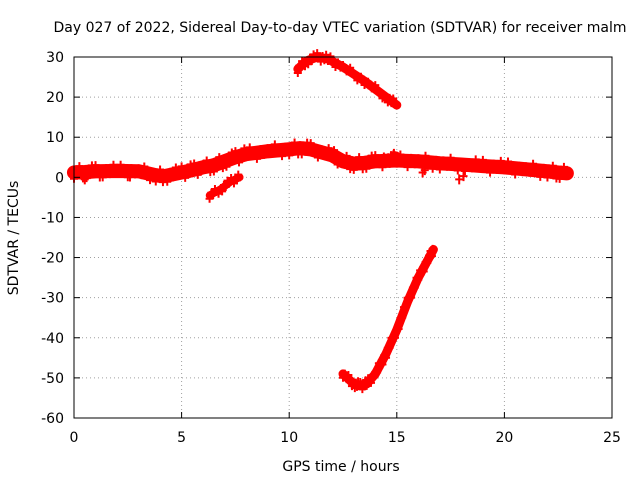  Describe the element at coordinates (504, 438) in the screenshot. I see `x-tick-label: 20` at that location.